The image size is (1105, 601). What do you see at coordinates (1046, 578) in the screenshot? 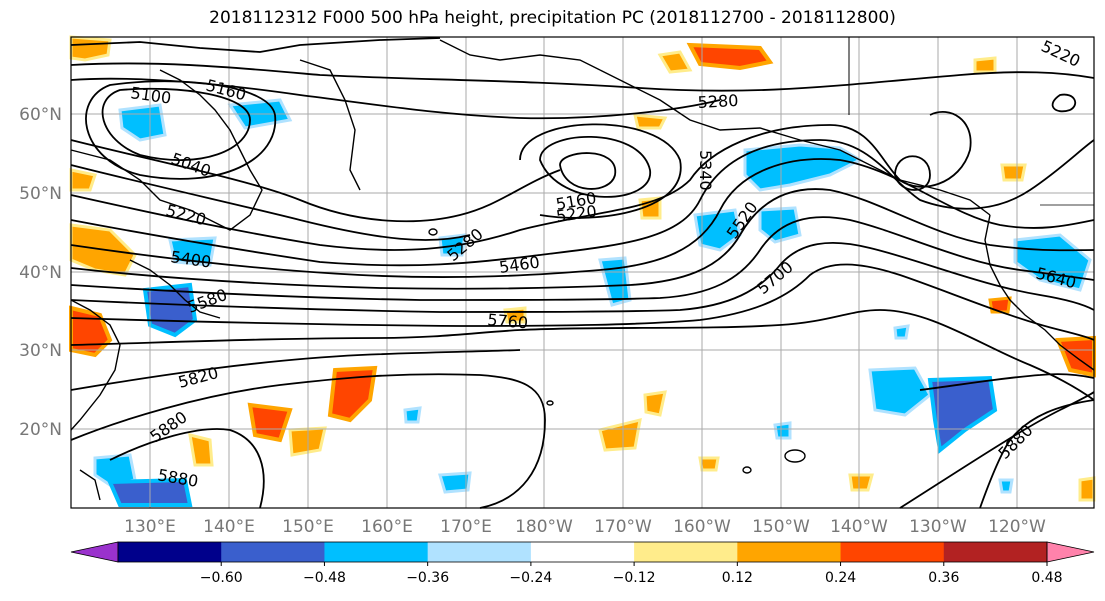
I see `colorbar-tick-label: 0.48` at bounding box center [1046, 578].